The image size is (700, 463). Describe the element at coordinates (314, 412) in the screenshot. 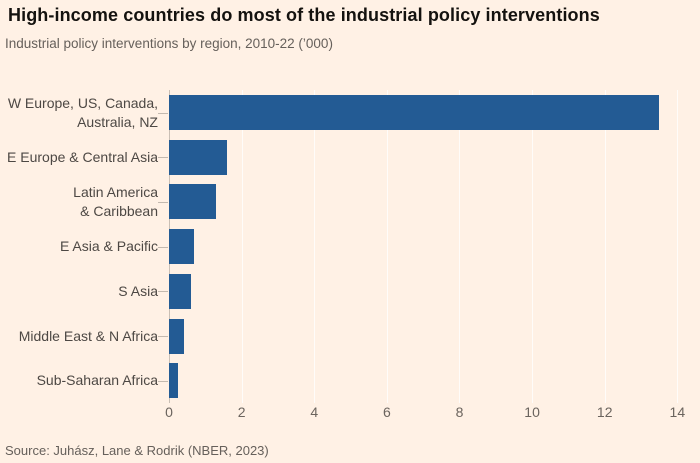

I see `x-tick-label: 4` at that location.